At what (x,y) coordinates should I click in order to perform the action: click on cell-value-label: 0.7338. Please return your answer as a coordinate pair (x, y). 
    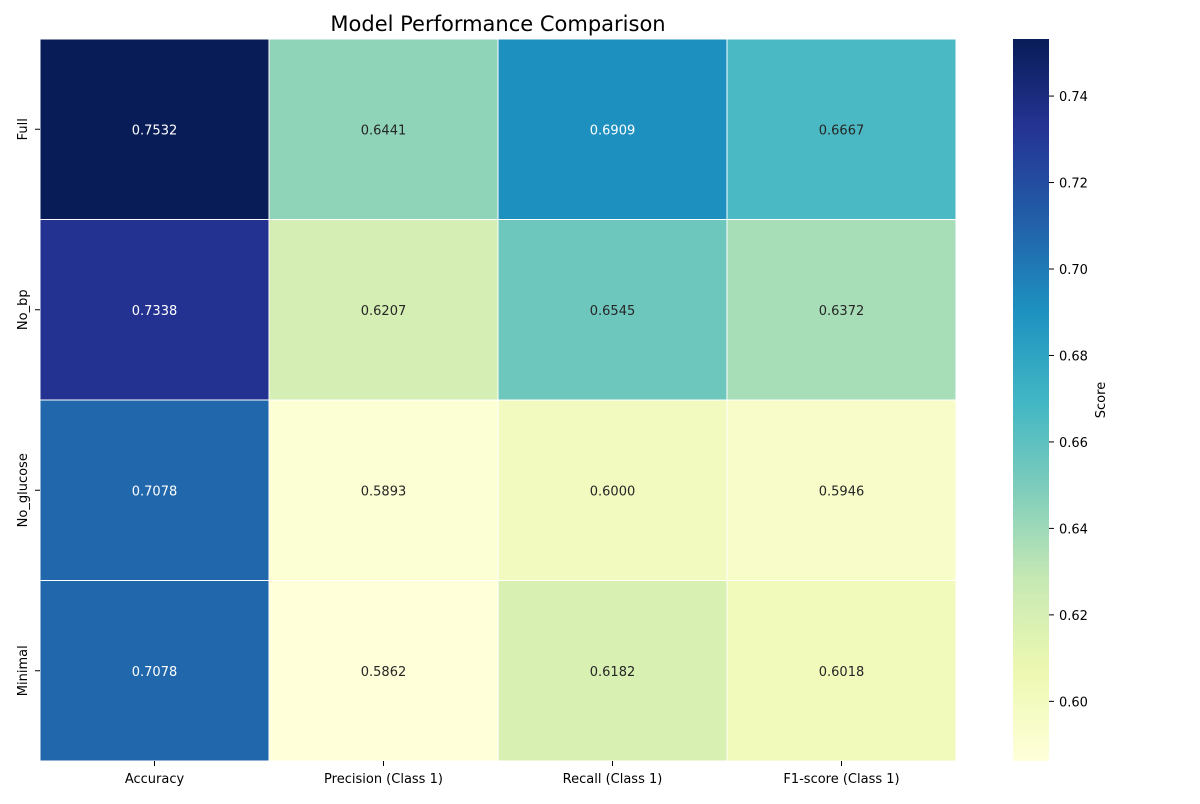
    Looking at the image, I should click on (155, 311).